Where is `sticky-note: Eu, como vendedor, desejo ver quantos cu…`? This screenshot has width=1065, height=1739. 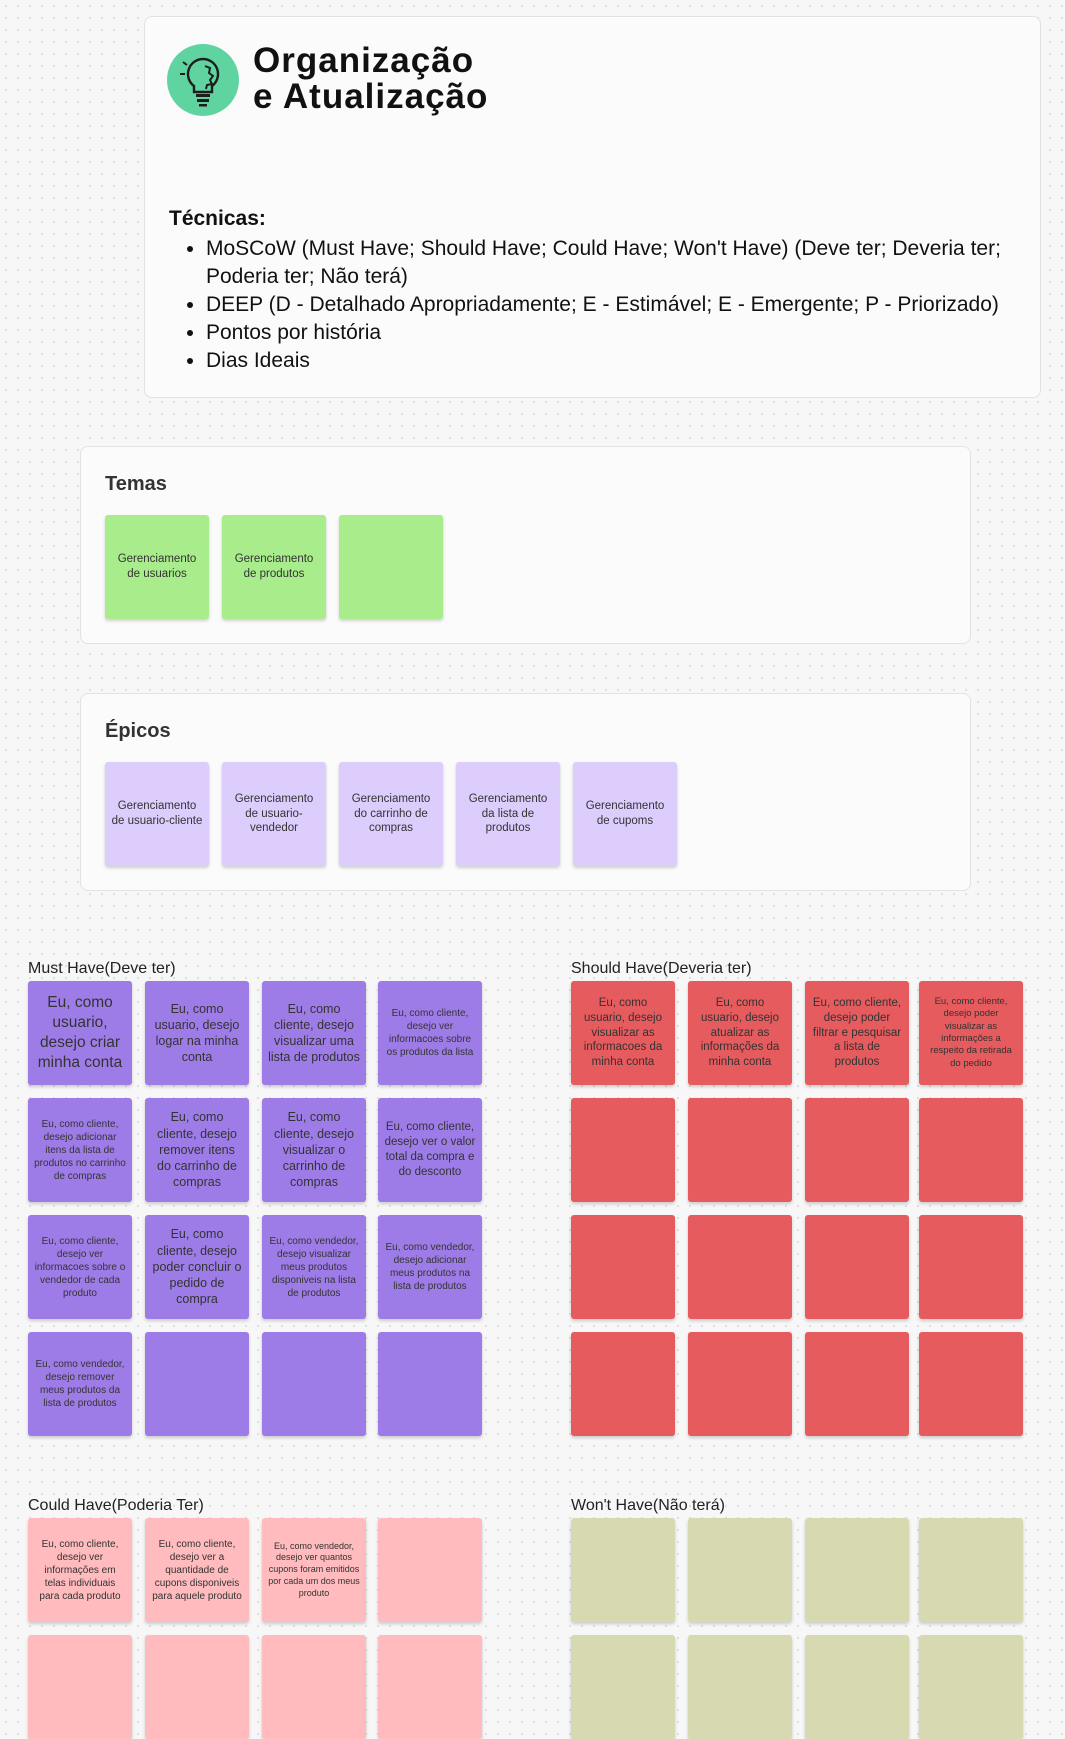
sticky-note: Eu, como vendedor, desejo ver quantos cu… is located at coordinates (314, 1570).